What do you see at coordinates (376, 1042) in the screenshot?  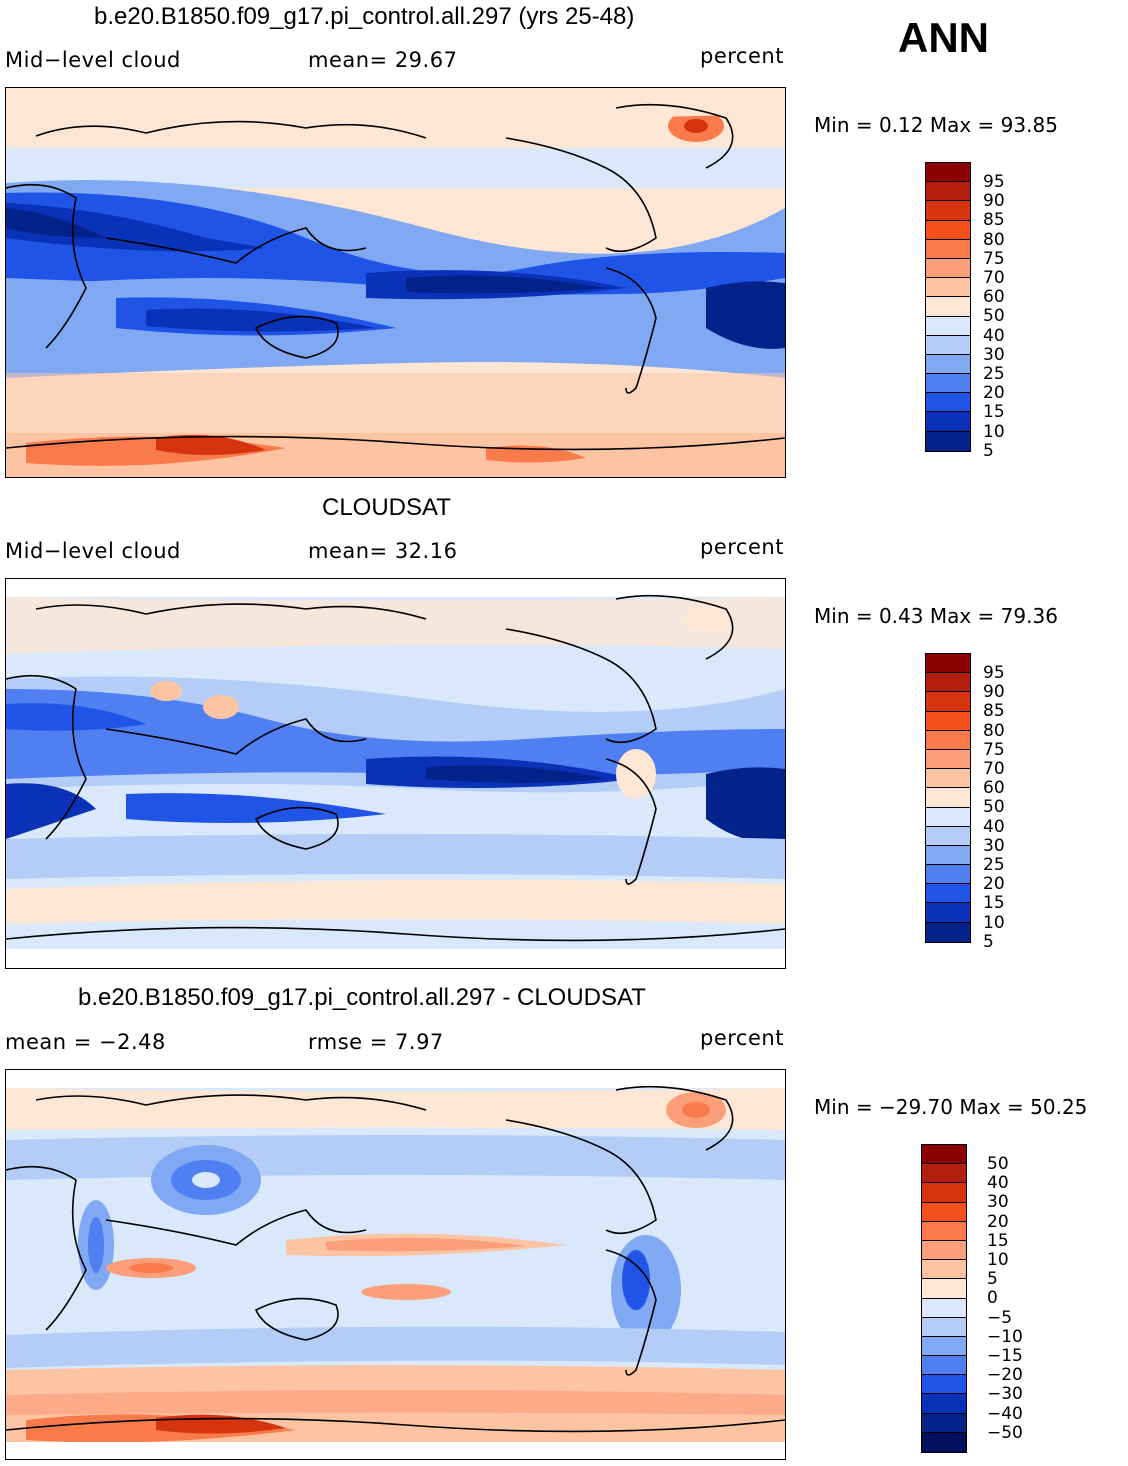 I see `panel-diff-rmse: rmse = 7.97` at bounding box center [376, 1042].